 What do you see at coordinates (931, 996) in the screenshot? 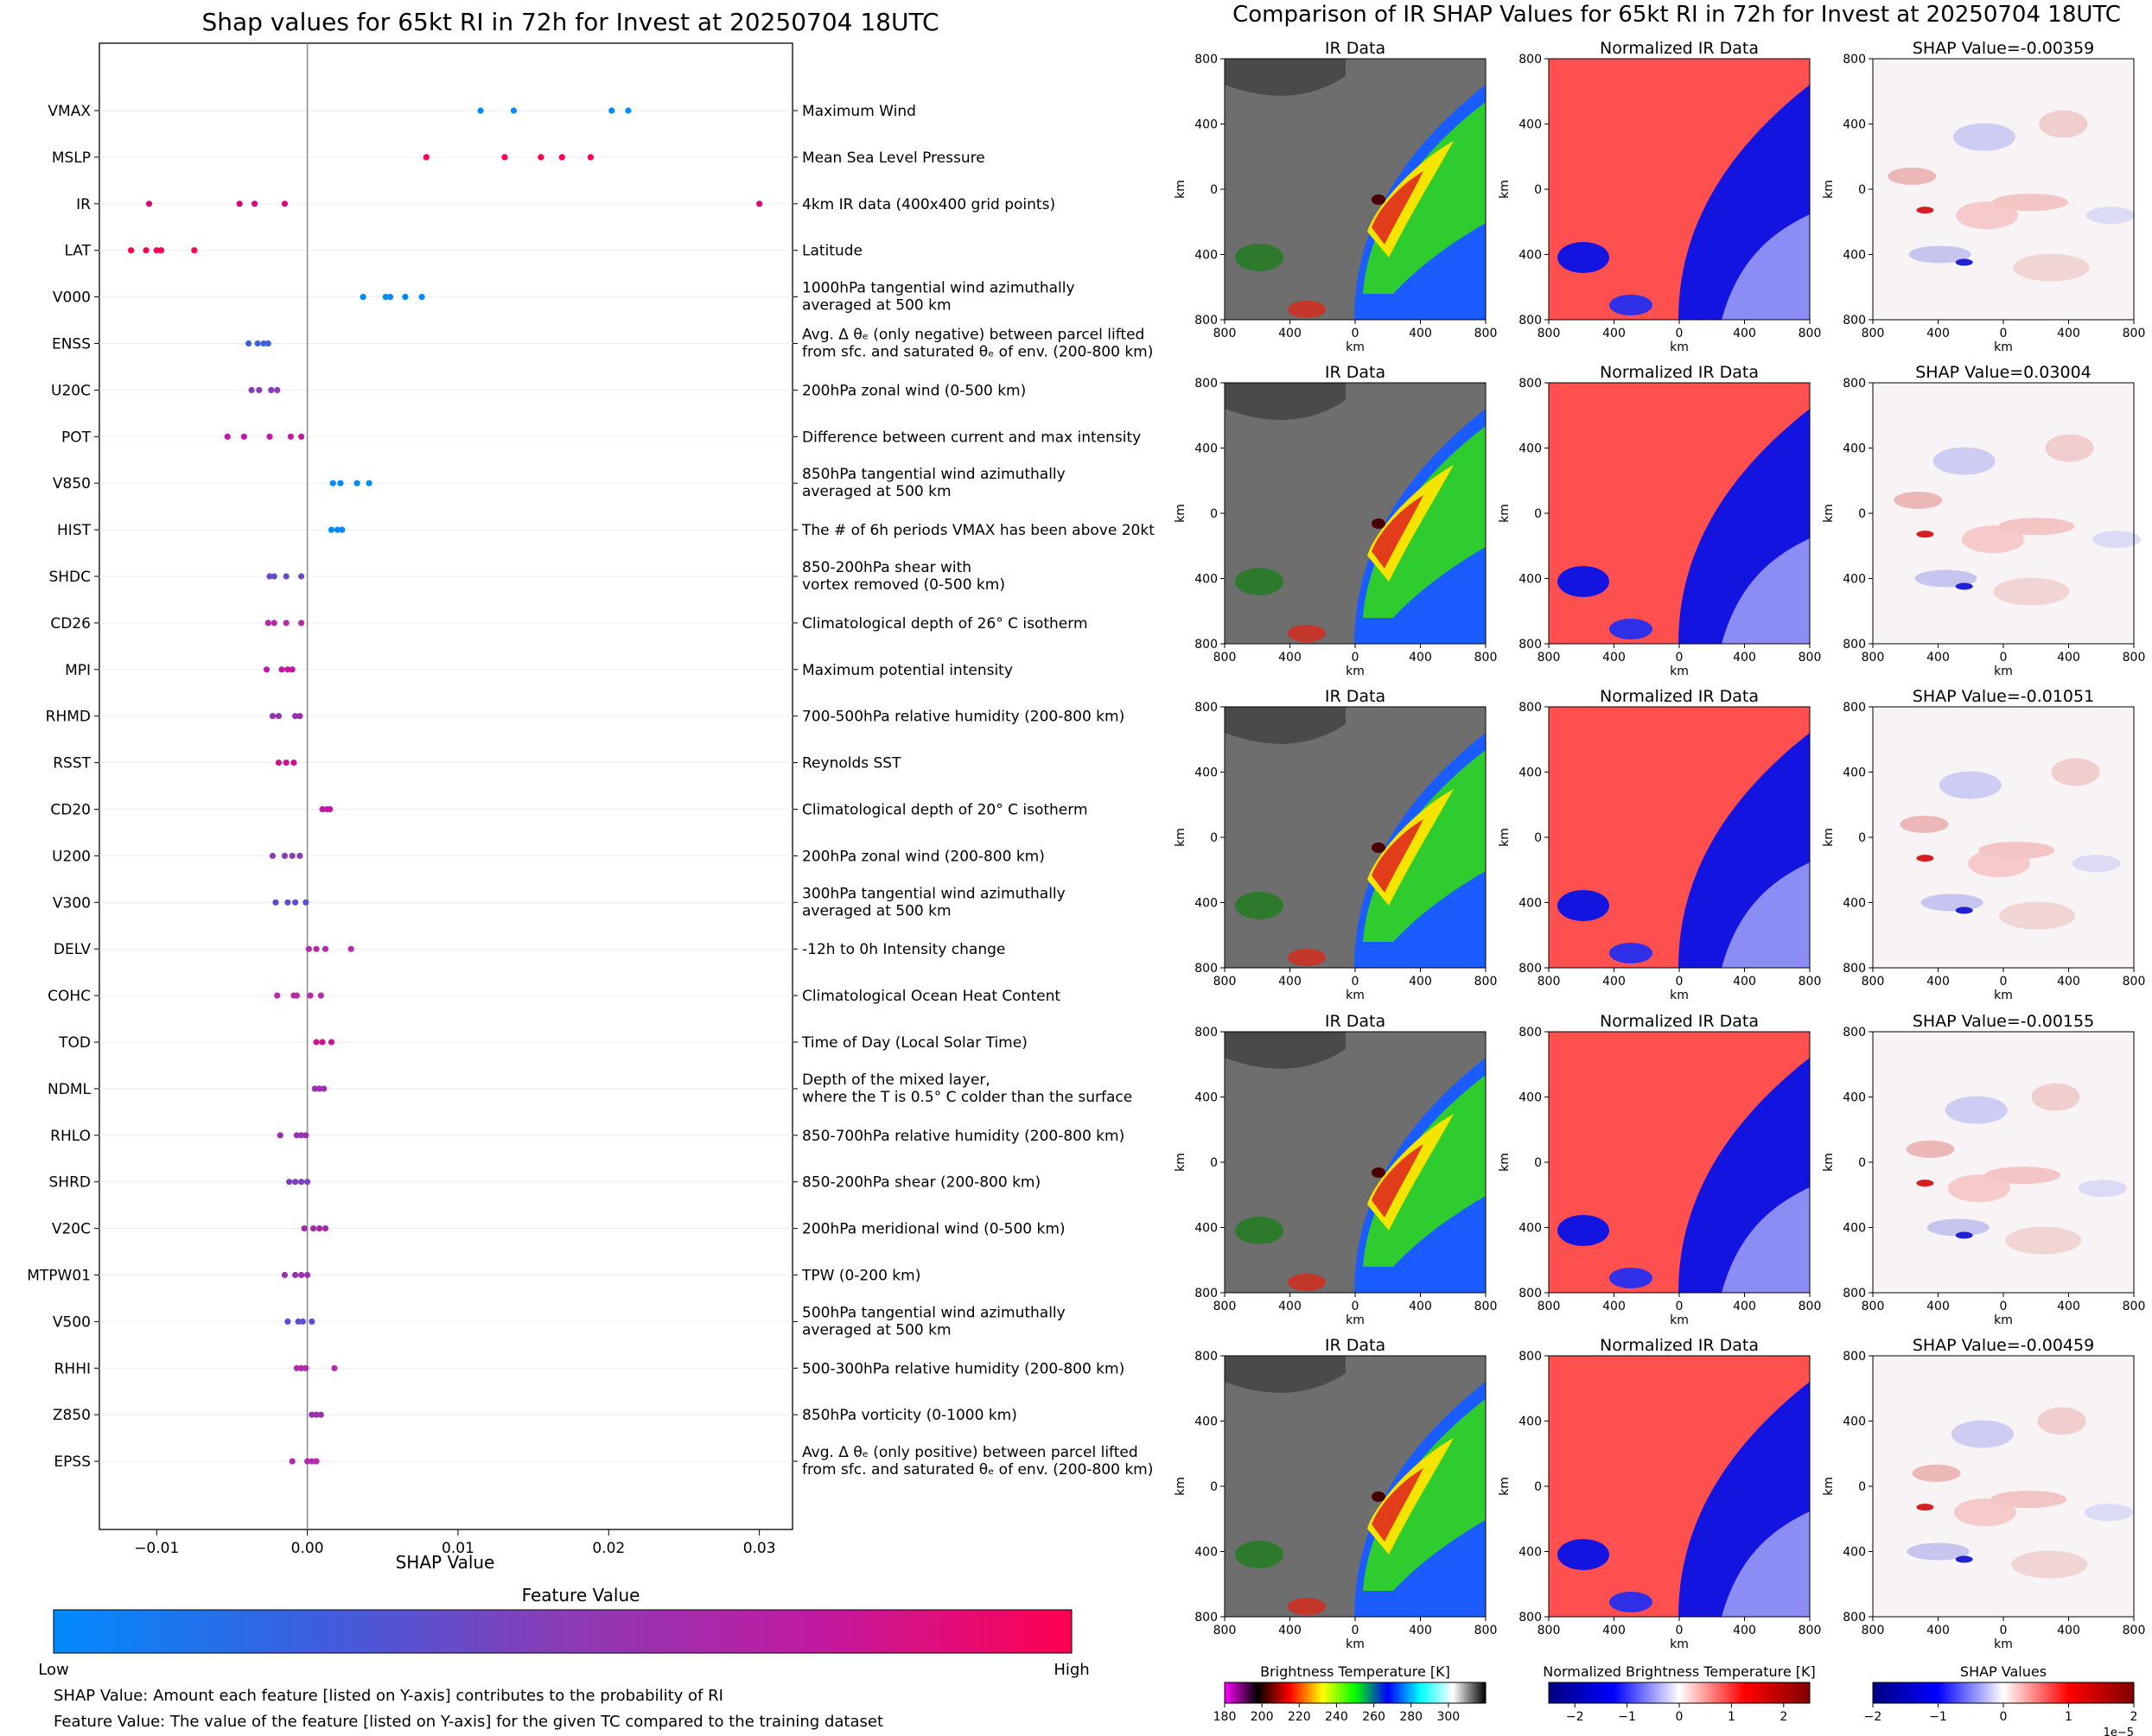
I see `feature-description-label: Climatological Ocean Heat Content` at bounding box center [931, 996].